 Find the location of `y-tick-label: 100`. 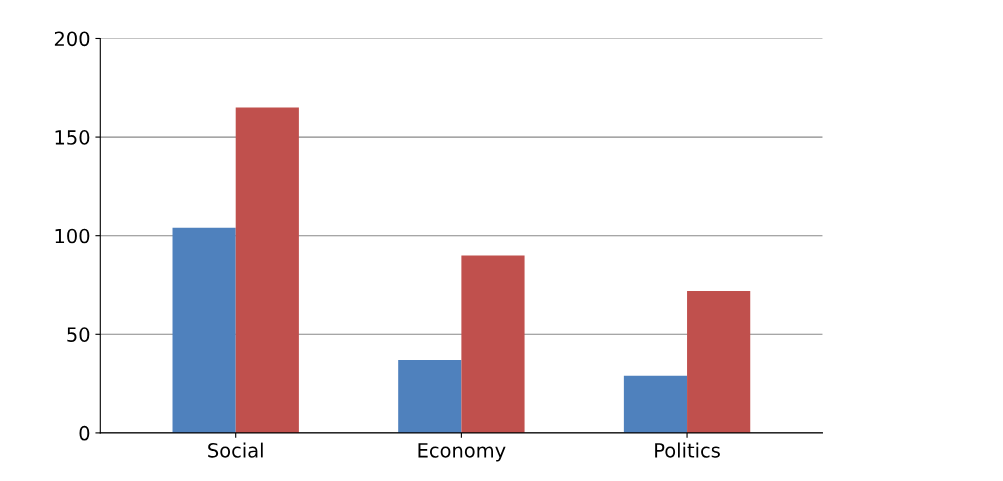

y-tick-label: 100 is located at coordinates (72, 236).